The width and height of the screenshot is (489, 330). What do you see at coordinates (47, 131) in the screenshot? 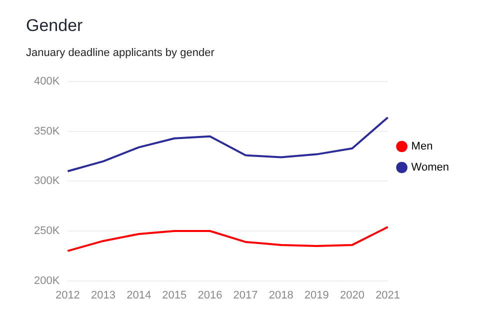
I see `y-tick-label: 350K` at bounding box center [47, 131].